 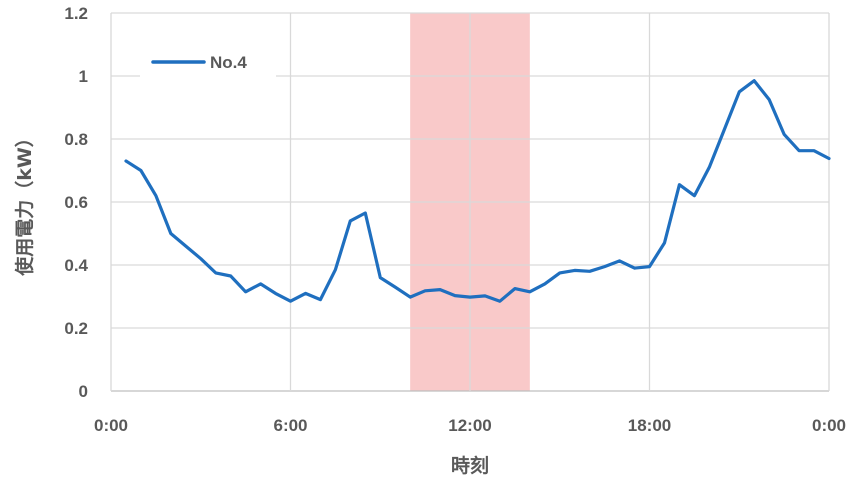 What do you see at coordinates (228, 62) in the screenshot?
I see `legend-label: No.4` at bounding box center [228, 62].